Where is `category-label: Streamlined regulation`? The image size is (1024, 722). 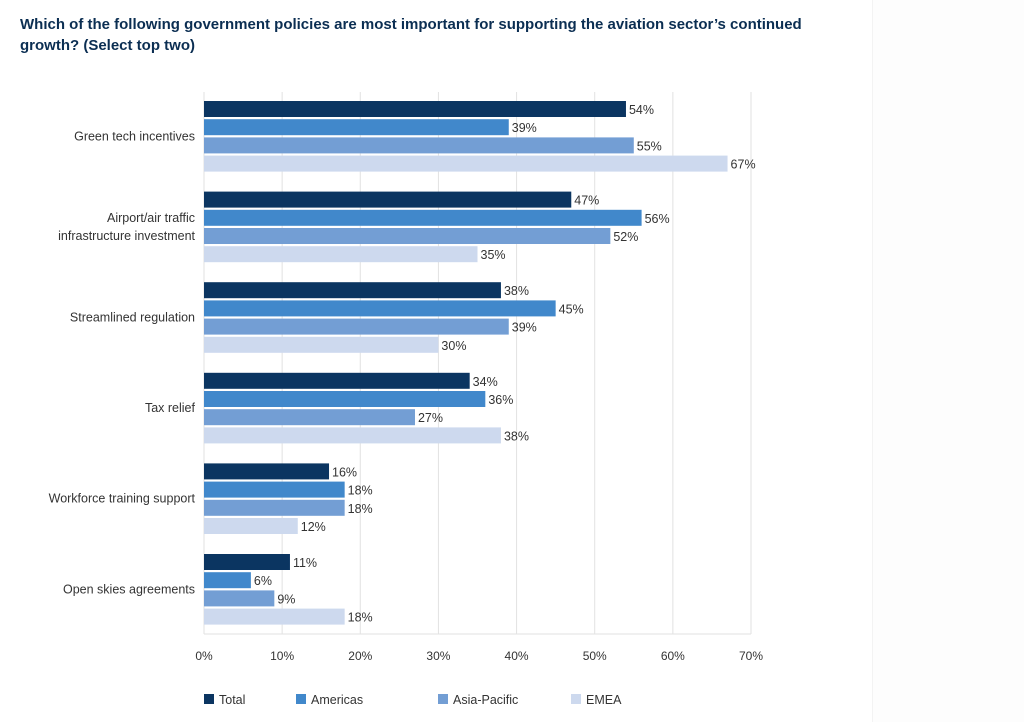
category-label: Streamlined regulation is located at coordinates (132, 318).